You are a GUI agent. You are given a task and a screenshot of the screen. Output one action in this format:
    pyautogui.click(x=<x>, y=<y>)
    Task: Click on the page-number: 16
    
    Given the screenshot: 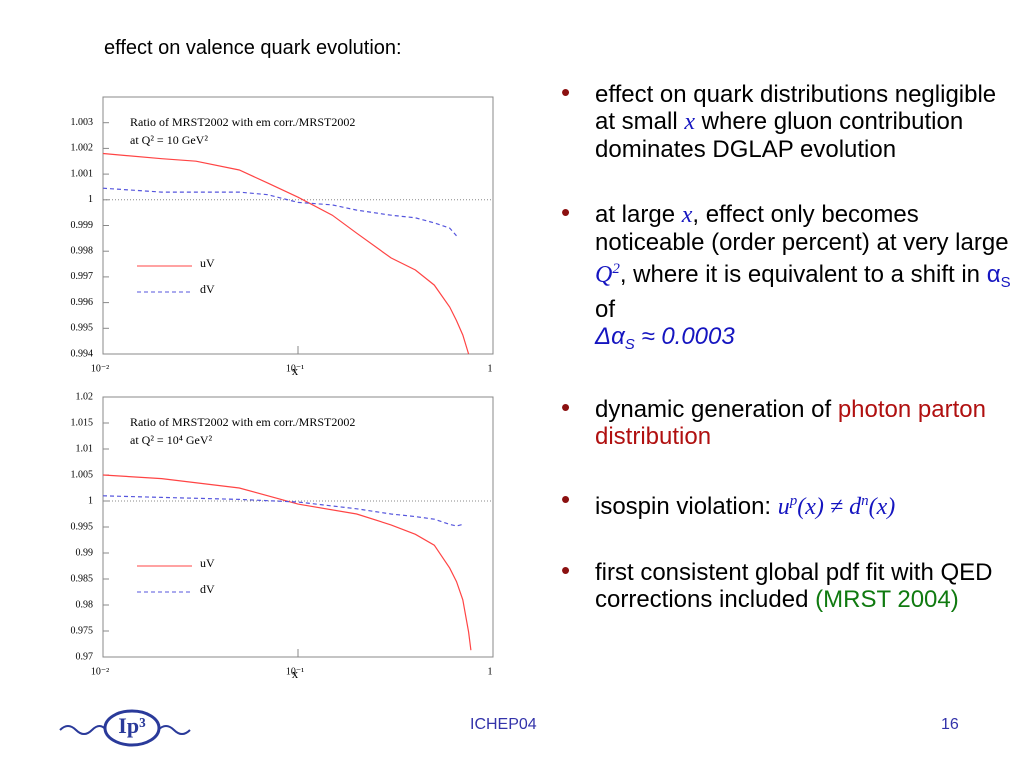 What is the action you would take?
    pyautogui.click(x=950, y=724)
    